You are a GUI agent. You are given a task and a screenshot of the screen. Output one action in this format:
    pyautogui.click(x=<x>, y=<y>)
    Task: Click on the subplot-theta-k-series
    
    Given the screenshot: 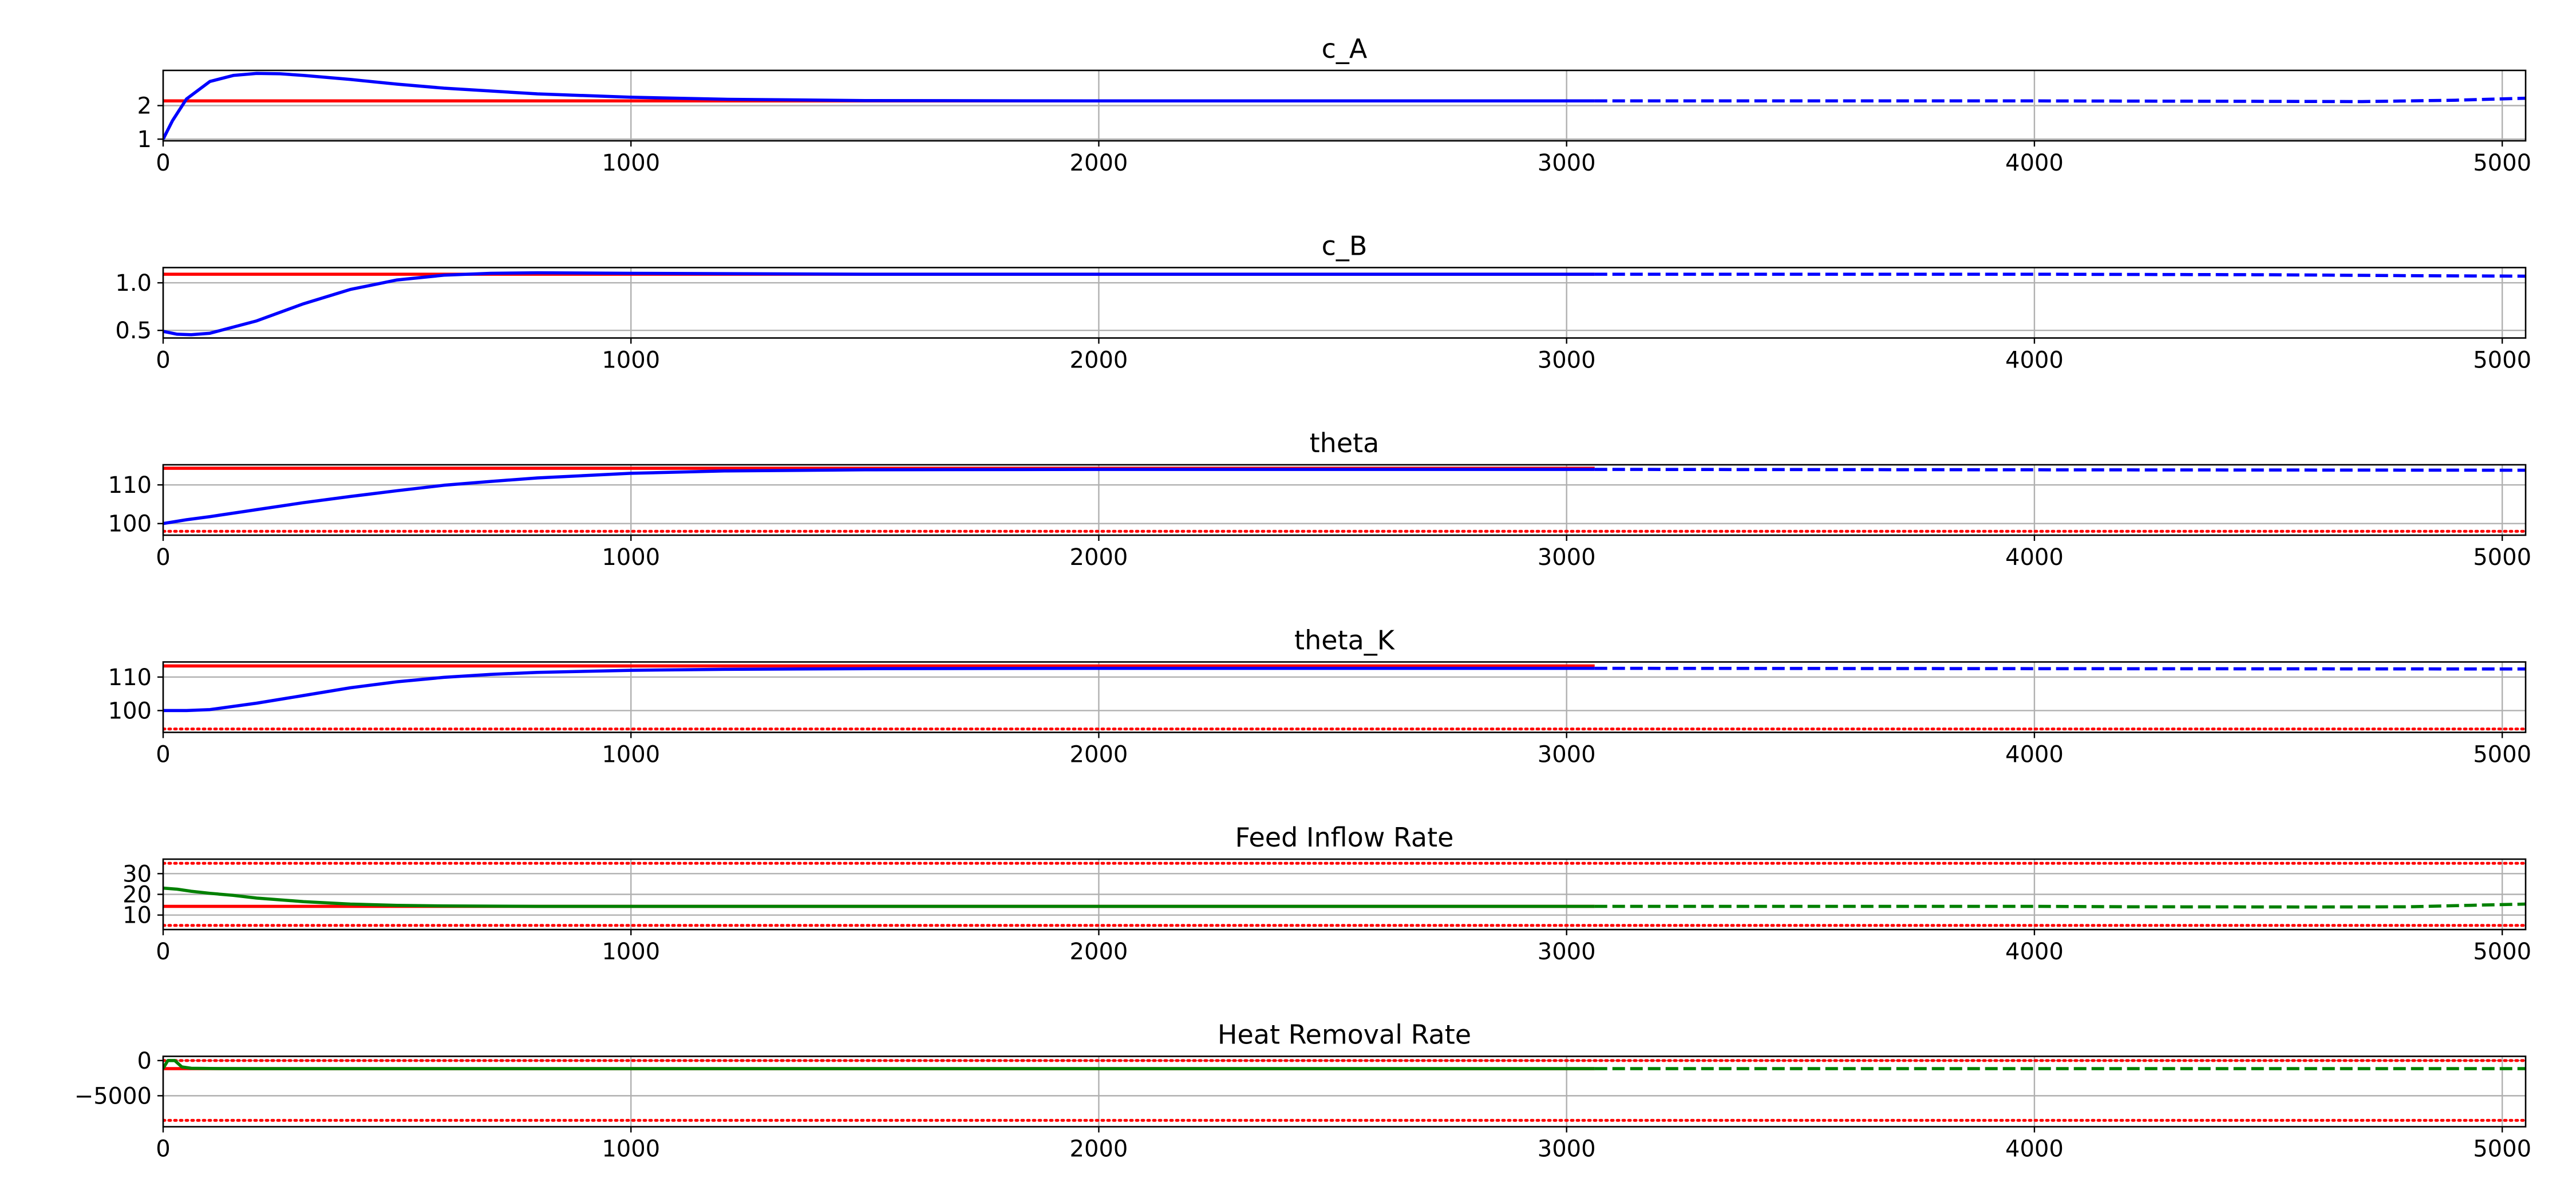 What is the action you would take?
    pyautogui.click(x=1344, y=697)
    